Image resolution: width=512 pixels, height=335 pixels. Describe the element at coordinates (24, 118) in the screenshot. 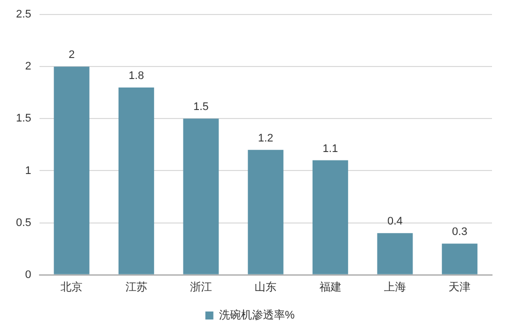

I see `y-tick-label: 1.5` at that location.